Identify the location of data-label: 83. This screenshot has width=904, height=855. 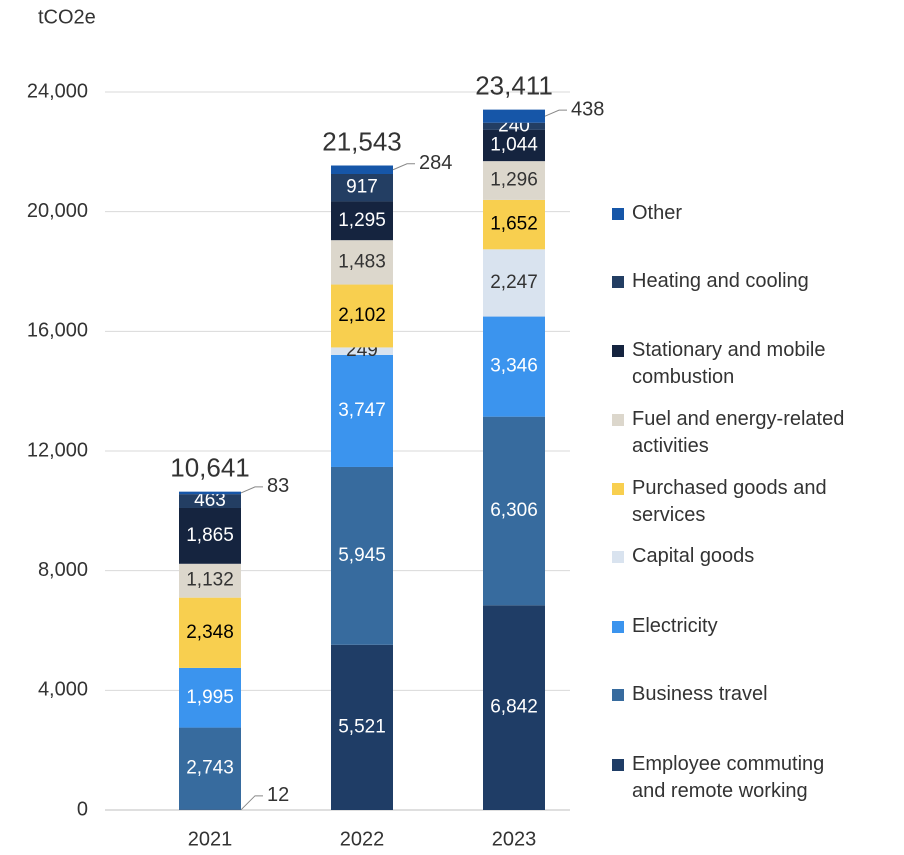
(278, 486).